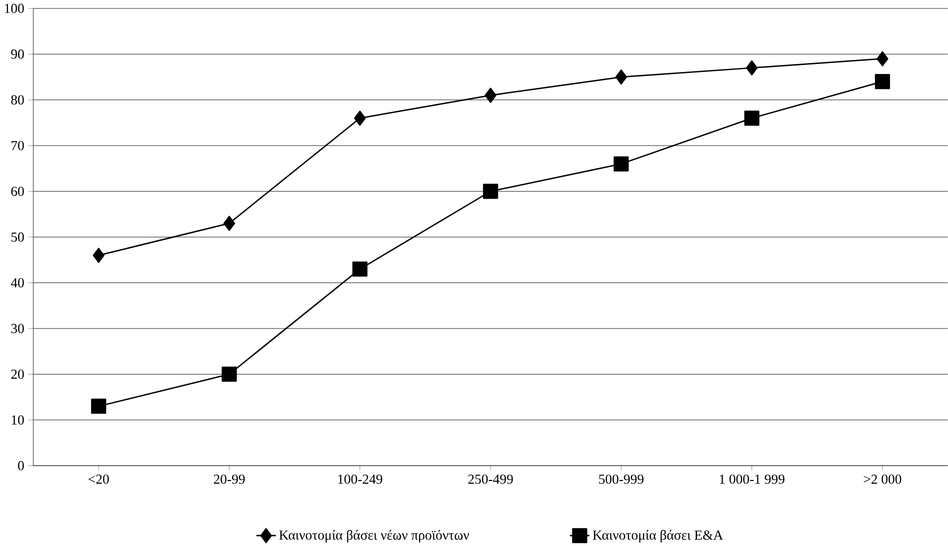 The height and width of the screenshot is (546, 948). Describe the element at coordinates (17, 374) in the screenshot. I see `y-tick-label: 20` at that location.